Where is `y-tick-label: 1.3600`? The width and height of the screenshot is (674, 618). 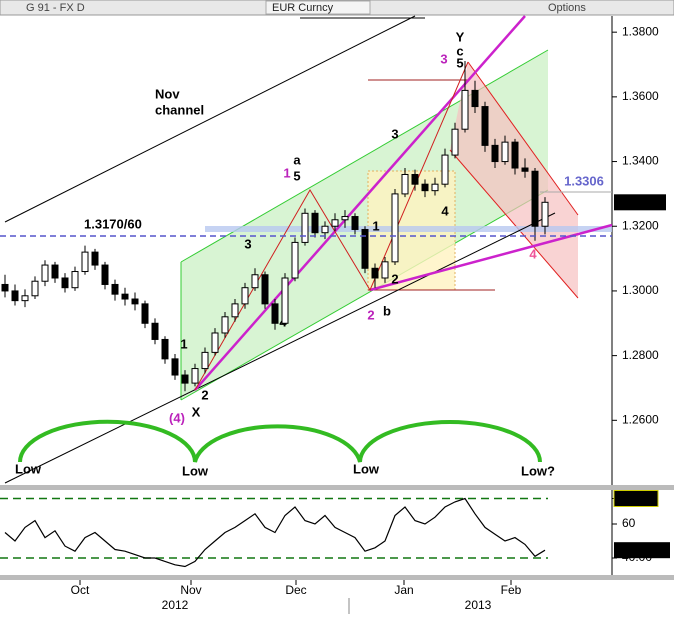 y-tick-label: 1.3600 is located at coordinates (640, 96).